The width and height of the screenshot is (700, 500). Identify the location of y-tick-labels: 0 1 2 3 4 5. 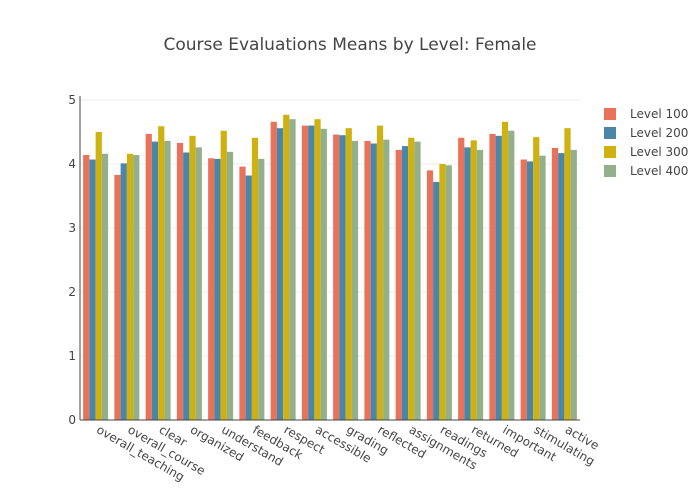
(72, 260).